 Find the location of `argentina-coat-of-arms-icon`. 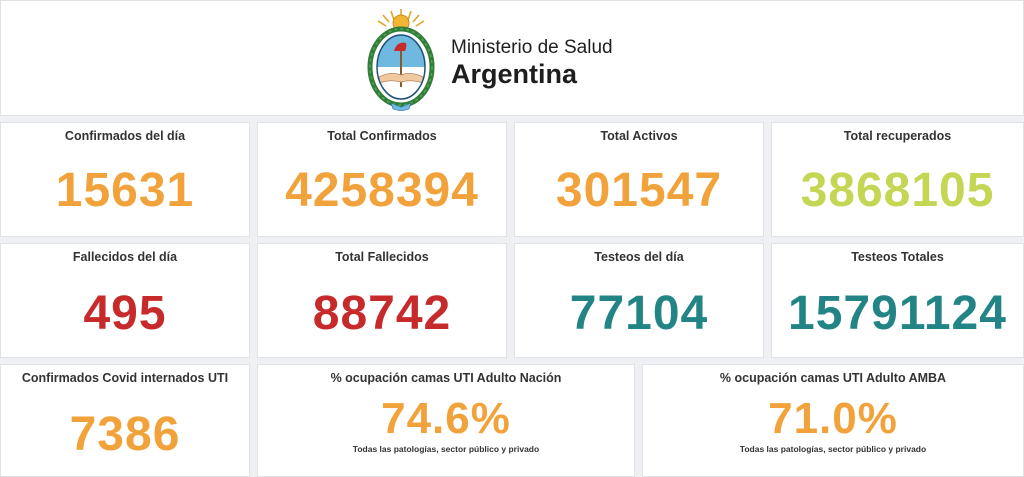

argentina-coat-of-arms-icon is located at coordinates (401, 60).